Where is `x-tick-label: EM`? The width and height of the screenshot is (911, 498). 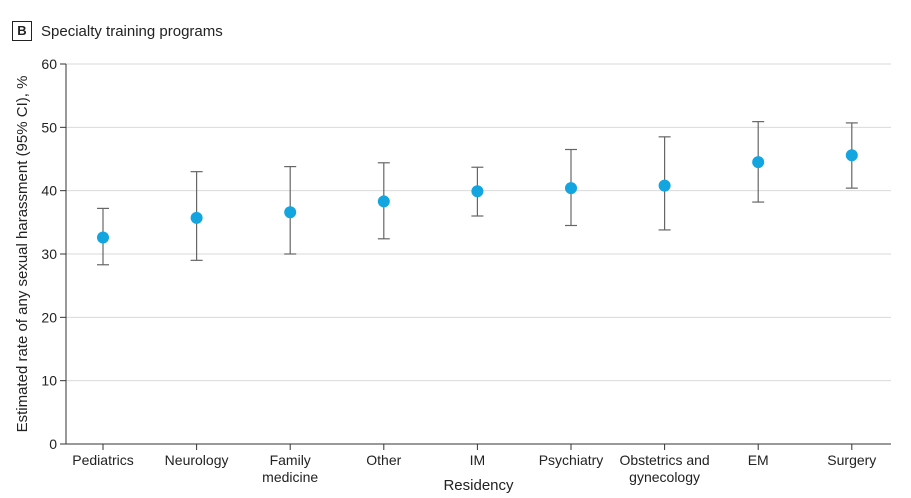
x-tick-label: EM is located at coordinates (758, 460).